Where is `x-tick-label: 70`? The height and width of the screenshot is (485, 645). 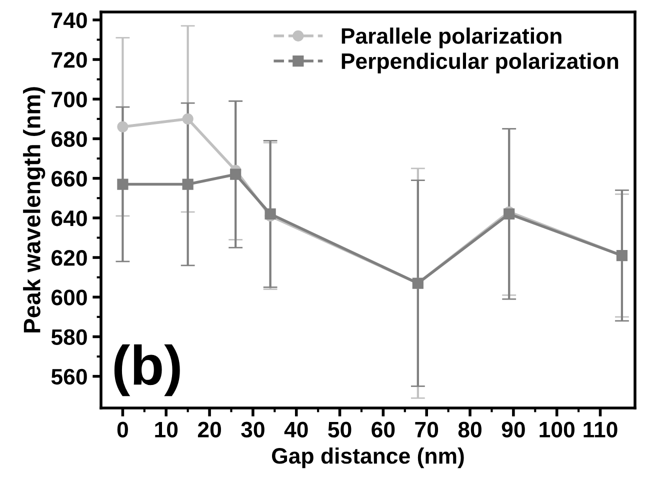
x-tick-label: 70 is located at coordinates (426, 430).